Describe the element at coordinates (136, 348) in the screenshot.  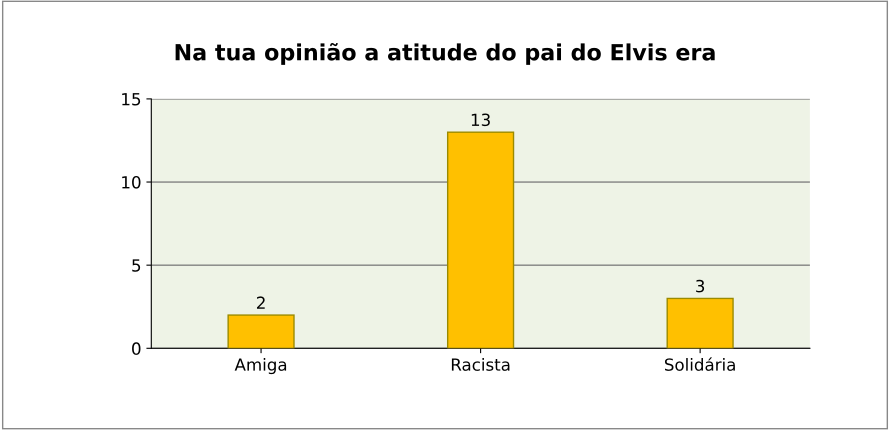
I see `y-tick-label: 0` at that location.